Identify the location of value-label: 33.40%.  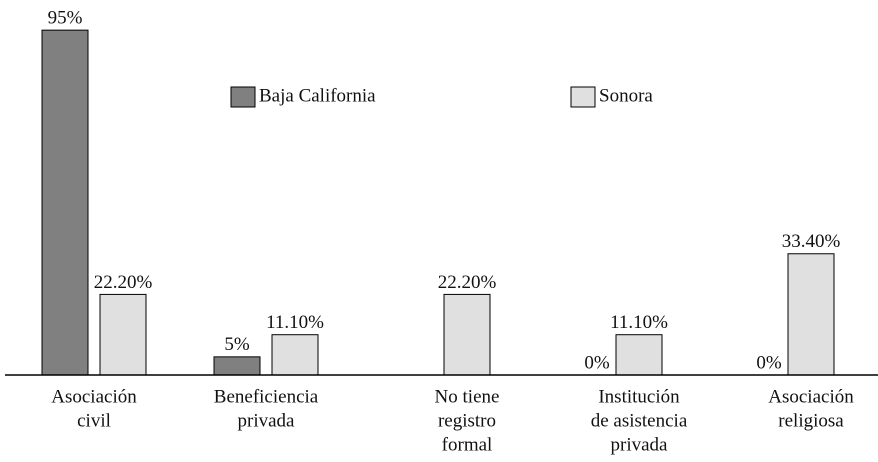
(811, 241).